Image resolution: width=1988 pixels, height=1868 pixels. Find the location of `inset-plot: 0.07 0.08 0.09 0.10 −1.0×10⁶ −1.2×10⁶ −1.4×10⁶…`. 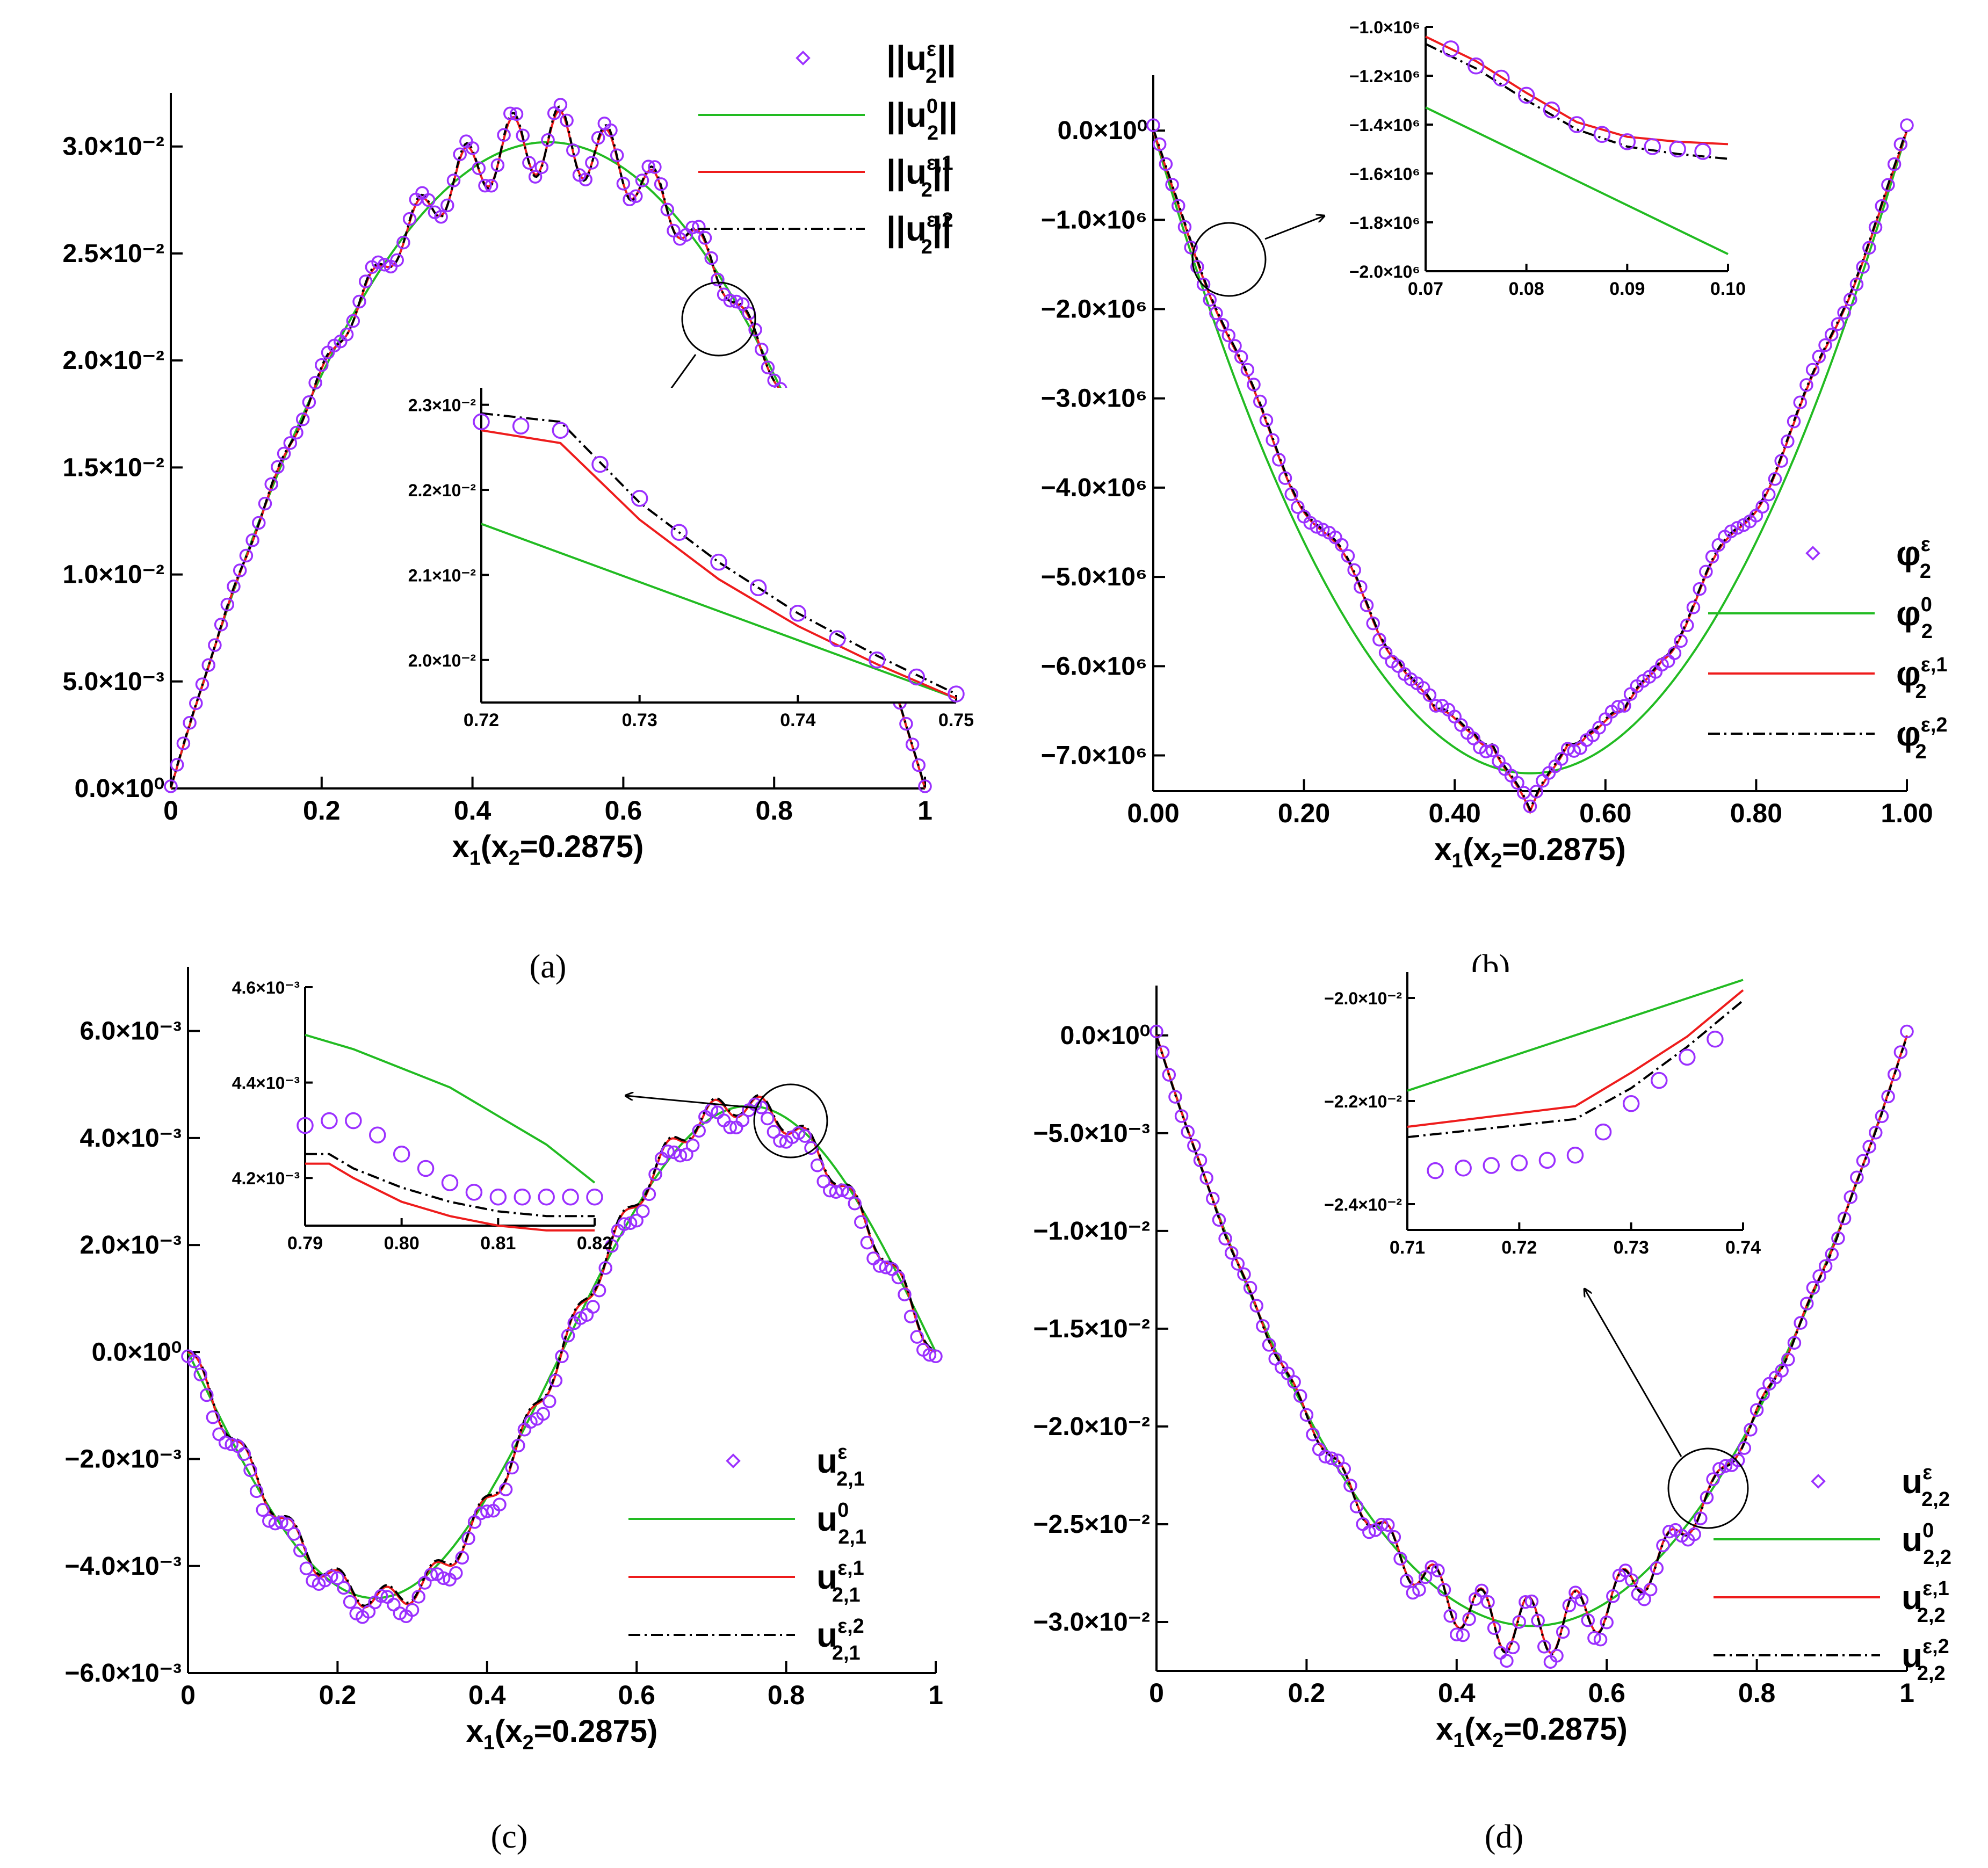

inset-plot: 0.07 0.08 0.09 0.10 −1.0×10⁶ −1.2×10⁶ −1.4×10⁶… is located at coordinates (1547, 159).